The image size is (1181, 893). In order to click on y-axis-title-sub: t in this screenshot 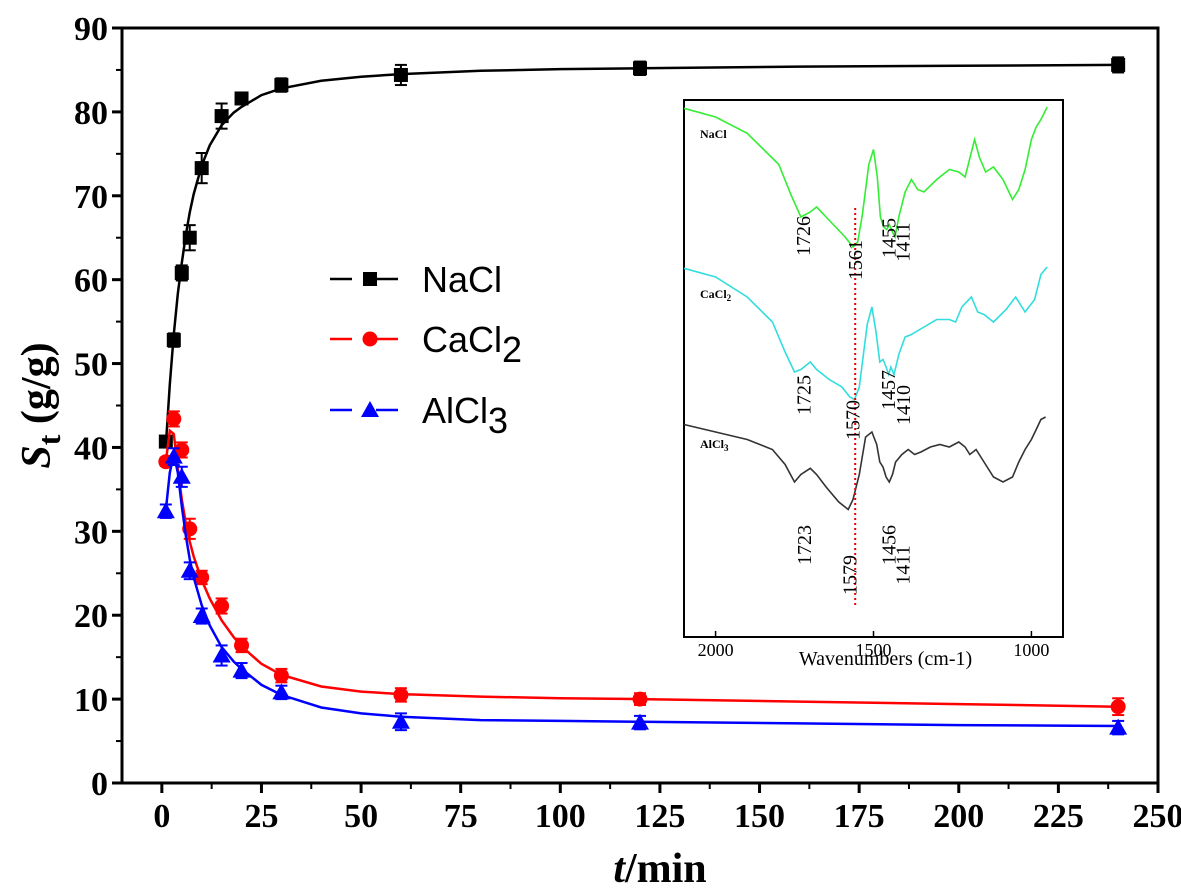, I will do `click(49, 439)`.